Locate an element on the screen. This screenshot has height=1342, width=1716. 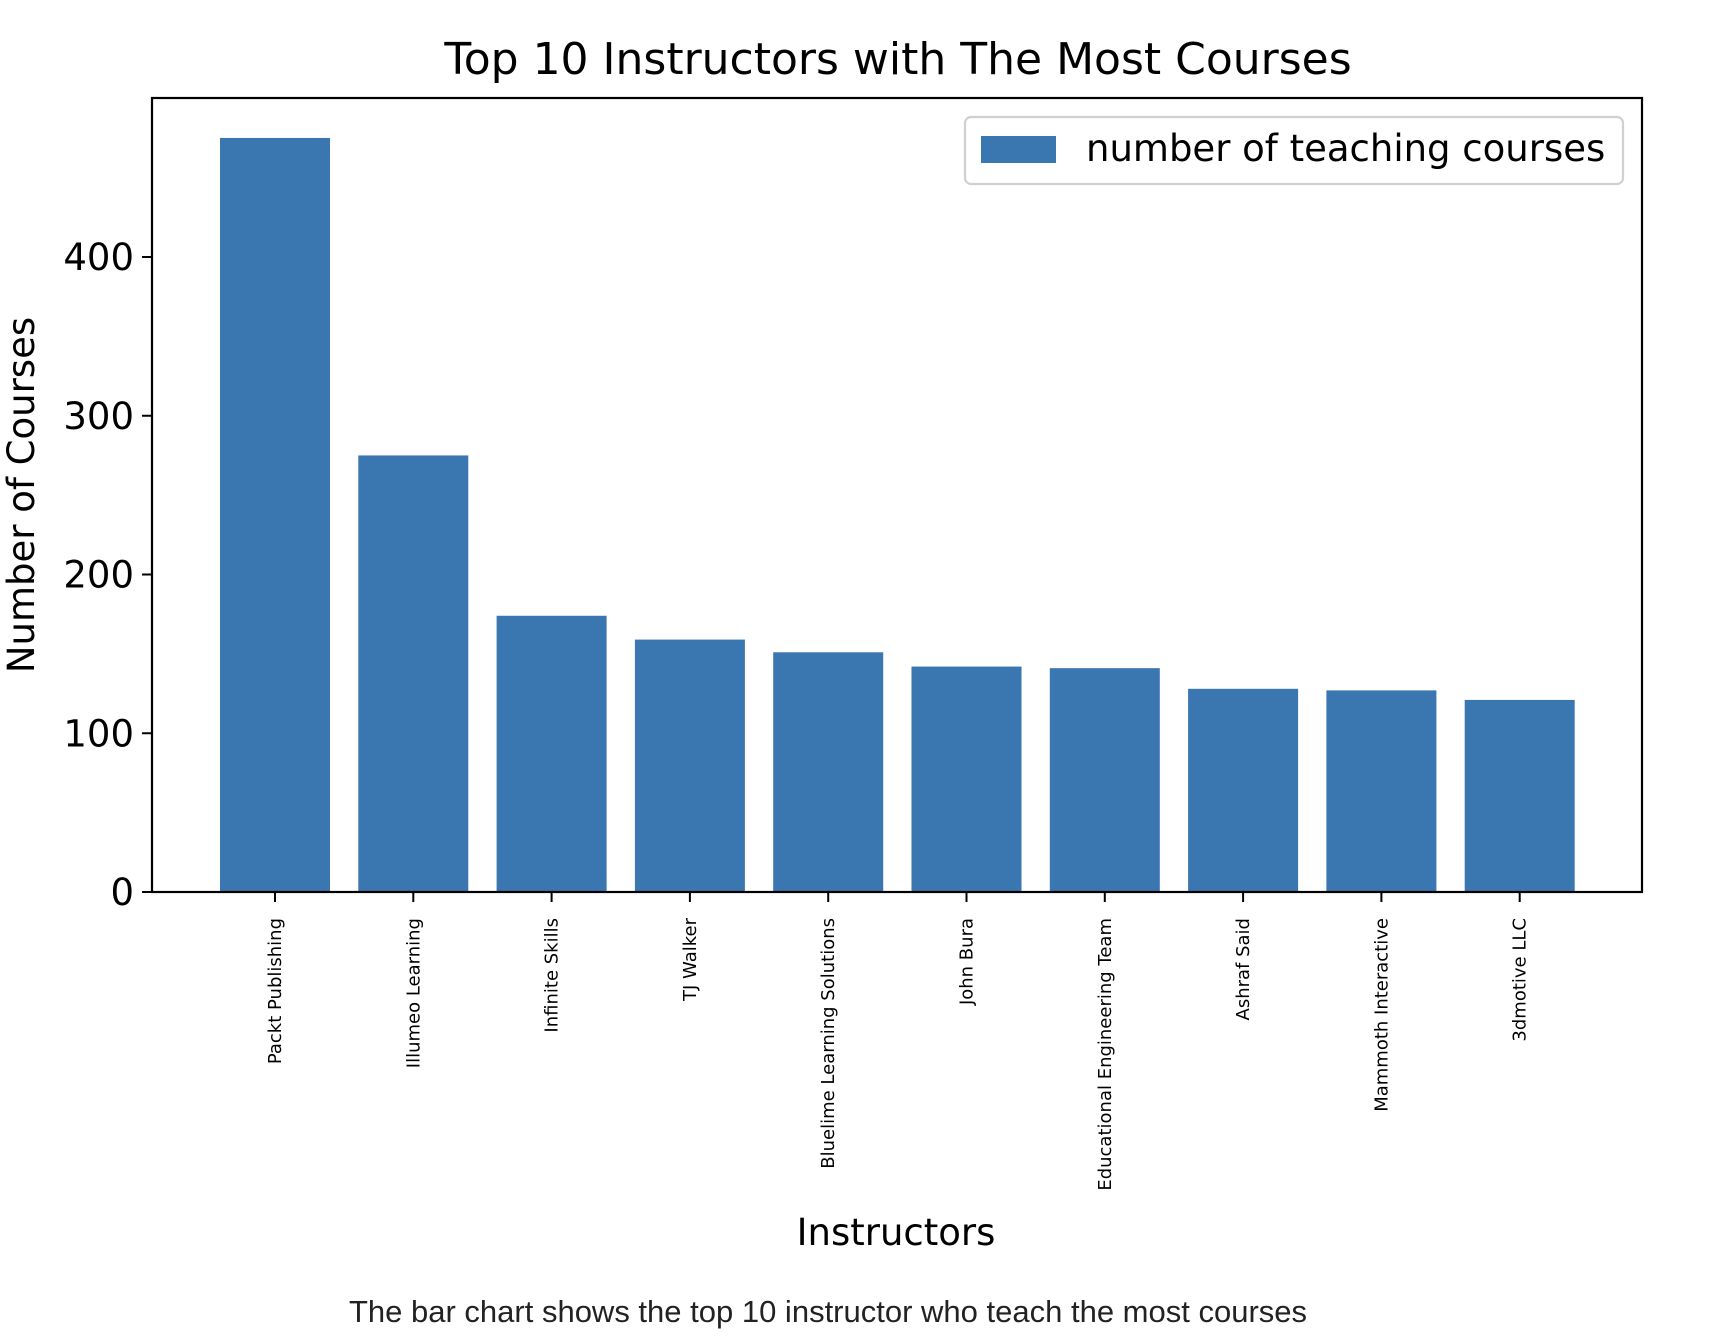
x-tick-label: Bluelime Learning Solutions is located at coordinates (828, 1043).